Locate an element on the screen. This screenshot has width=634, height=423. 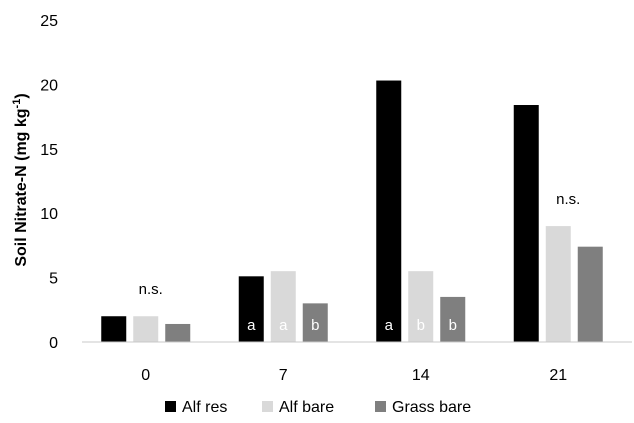
legend: Alf res Alf bare Grass bare is located at coordinates (318, 407).